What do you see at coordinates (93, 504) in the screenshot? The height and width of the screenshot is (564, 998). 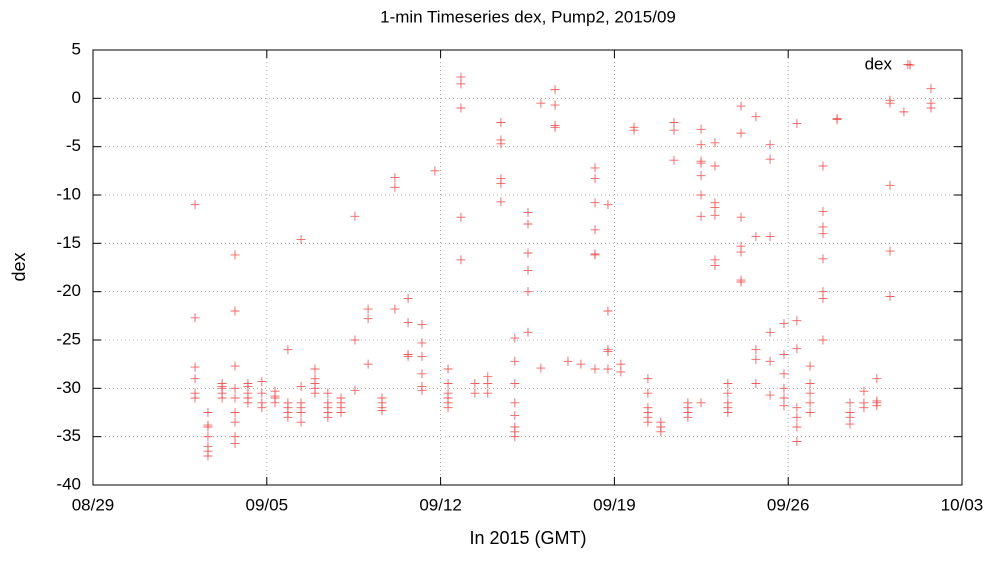 I see `x-tick-label: 08/29` at bounding box center [93, 504].